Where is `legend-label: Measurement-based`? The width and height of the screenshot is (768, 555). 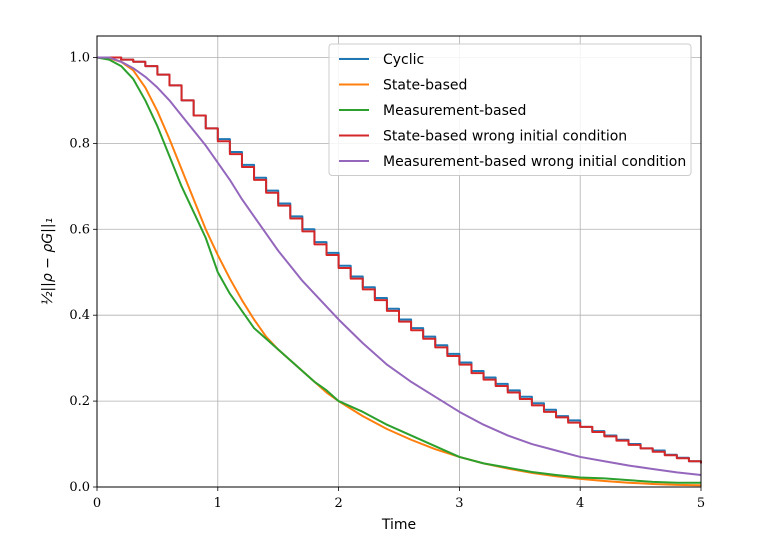
legend-label: Measurement-based is located at coordinates (454, 111).